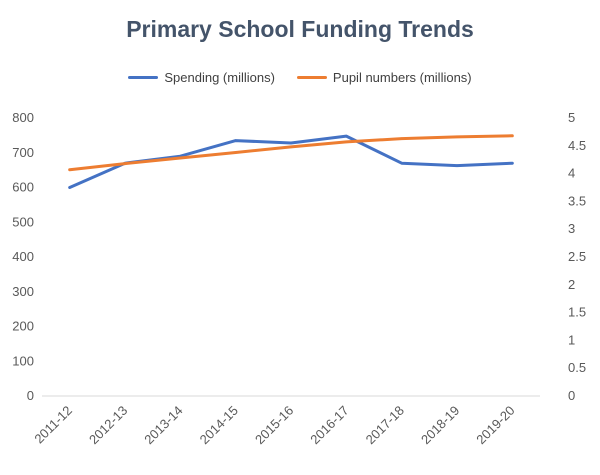 The image size is (600, 475). I want to click on y-left-tick-label: 200, so click(23, 326).